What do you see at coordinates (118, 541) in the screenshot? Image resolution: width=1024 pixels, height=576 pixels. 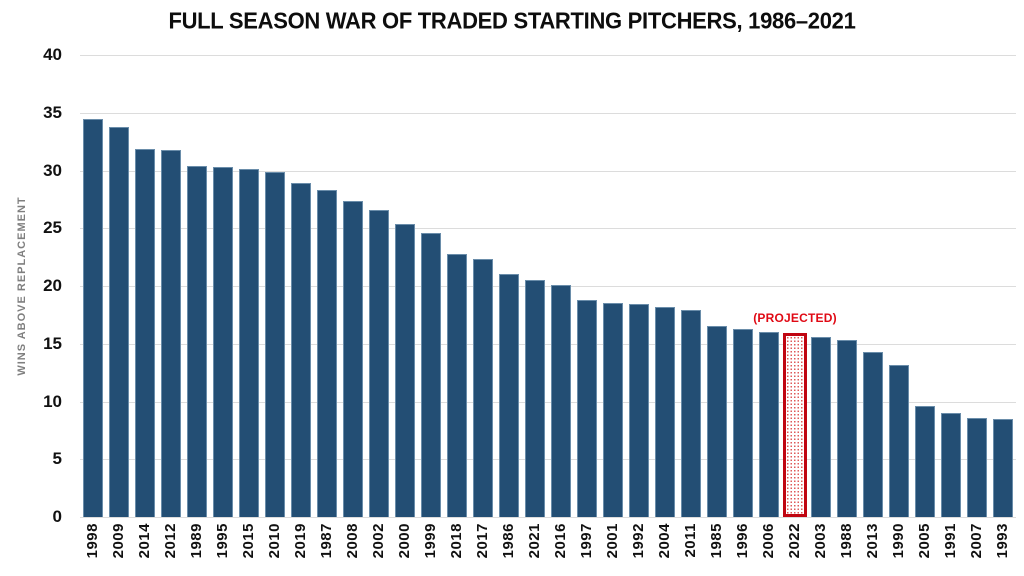 I see `x-tick-label-2009: 2009` at bounding box center [118, 541].